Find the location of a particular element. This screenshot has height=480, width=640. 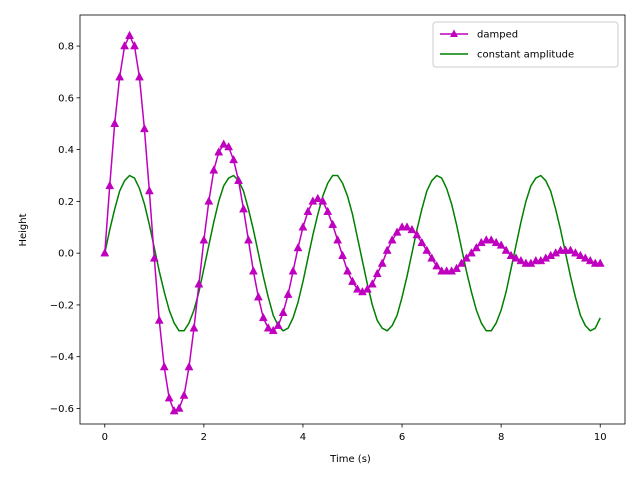

y-tick-label: 0.6 is located at coordinates (66, 98).